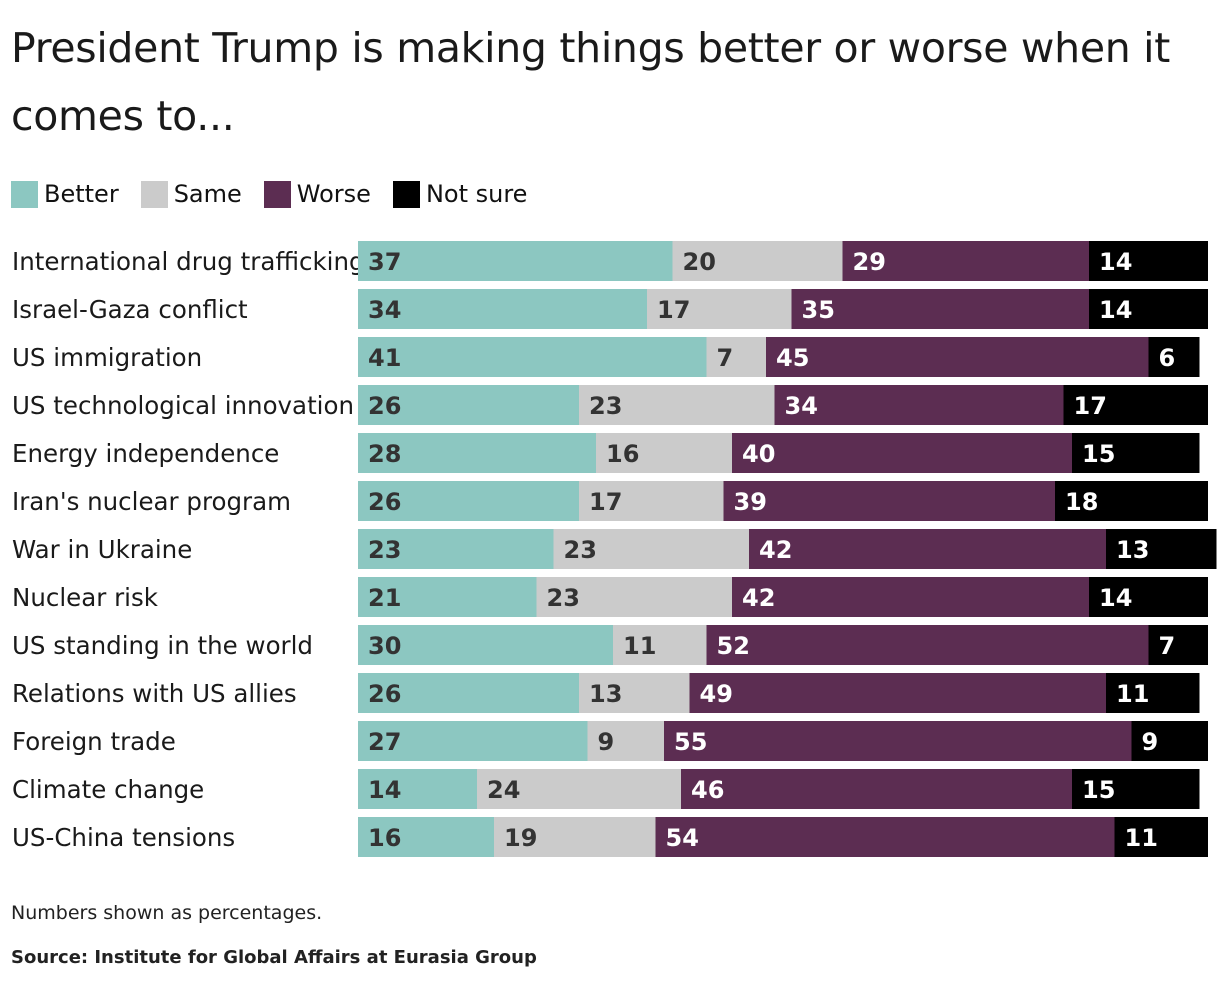 This screenshot has width=1220, height=986. I want to click on data-label: 30, so click(384, 646).